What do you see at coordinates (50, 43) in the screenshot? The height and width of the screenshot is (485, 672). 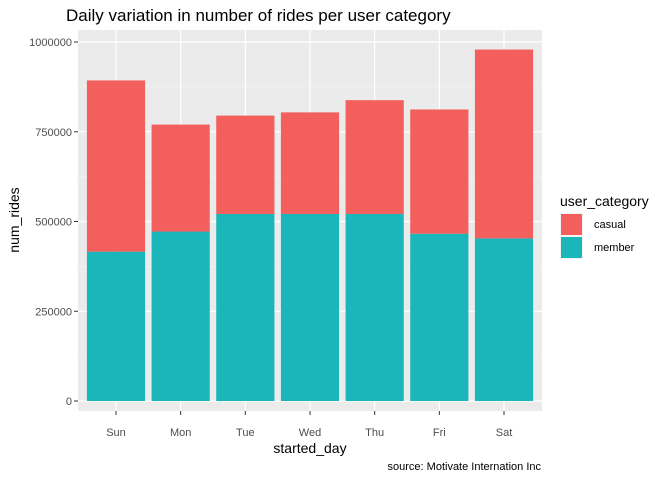 I see `y-tick-label: 1000000` at bounding box center [50, 43].